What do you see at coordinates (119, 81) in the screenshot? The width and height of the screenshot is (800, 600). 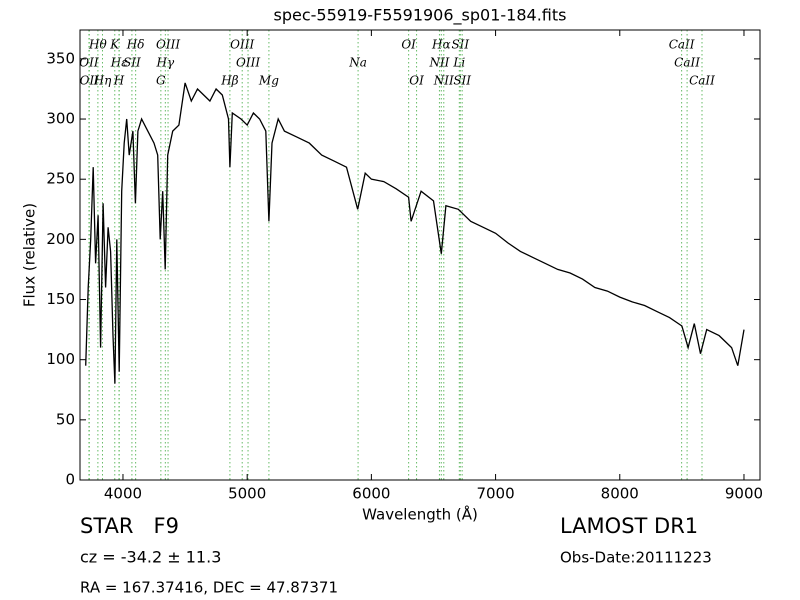 I see `spectral-line-label: H` at bounding box center [119, 81].